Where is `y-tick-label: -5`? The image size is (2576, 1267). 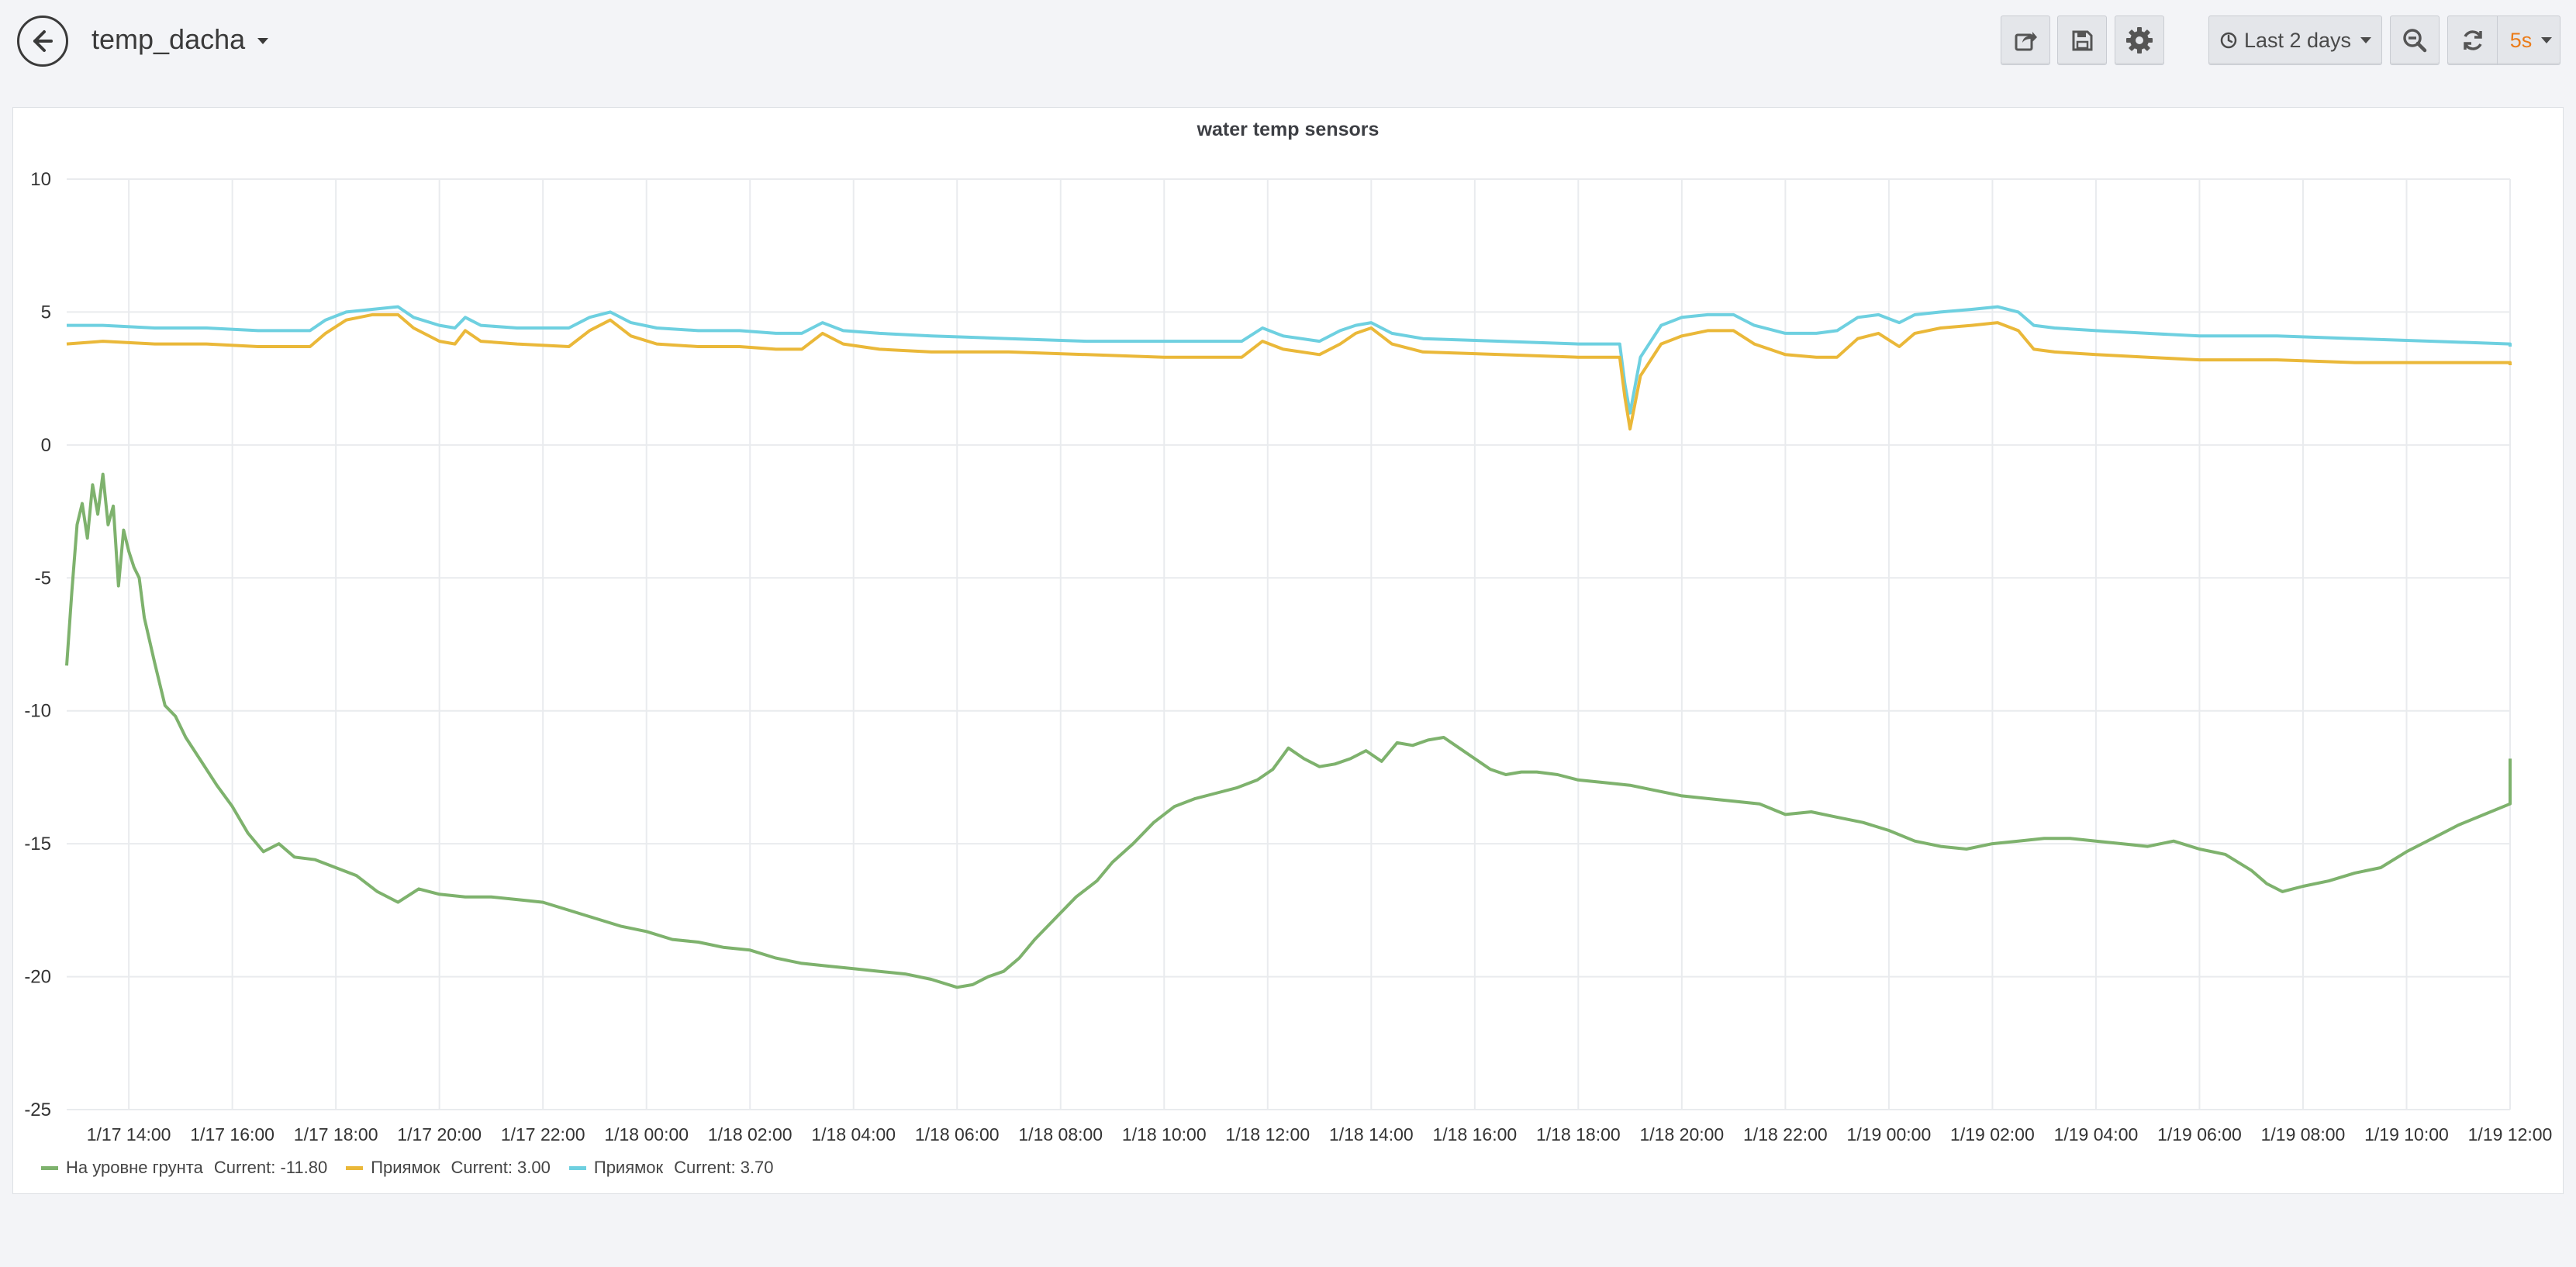
y-tick-label: -5 is located at coordinates (43, 578).